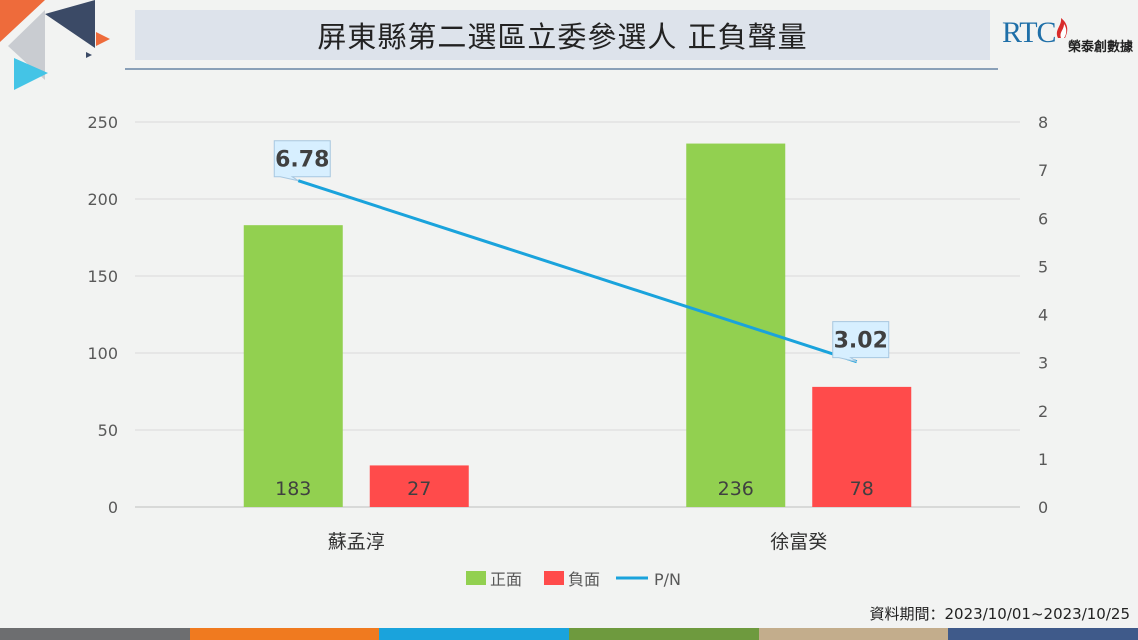  Describe the element at coordinates (70, 24) in the screenshot. I see `corner-triangle-navy` at that location.